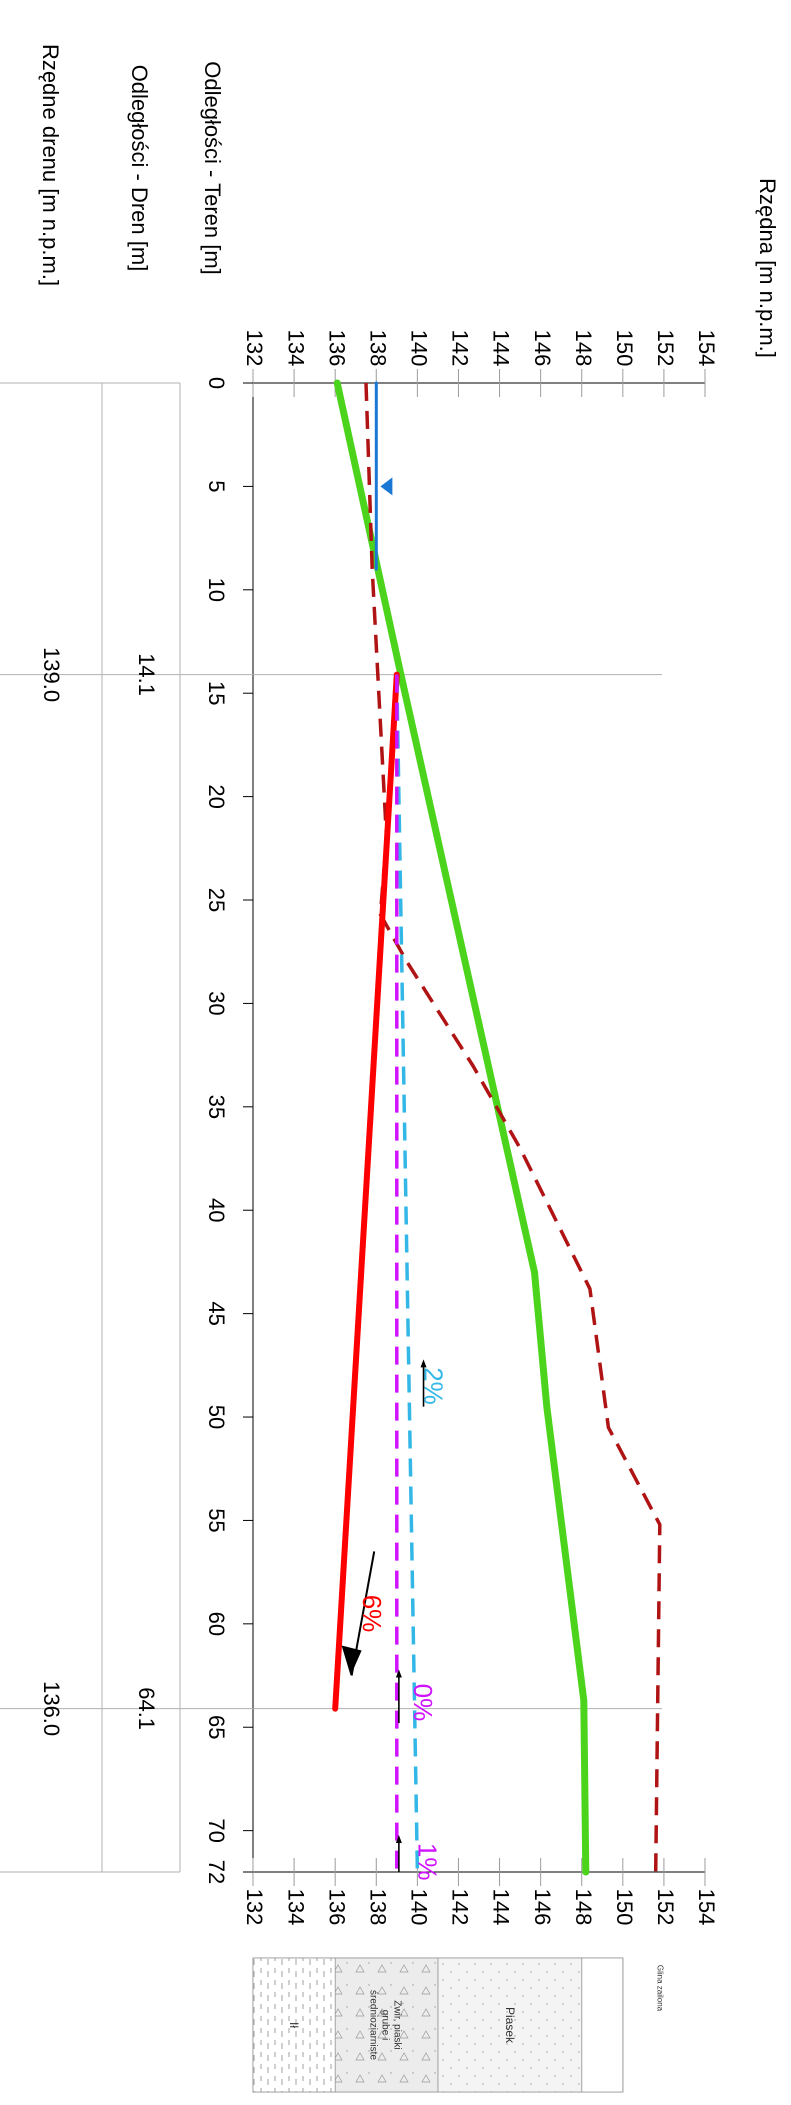  I want to click on value-tick-label-bottom-group: 134, so click(295, 1907).